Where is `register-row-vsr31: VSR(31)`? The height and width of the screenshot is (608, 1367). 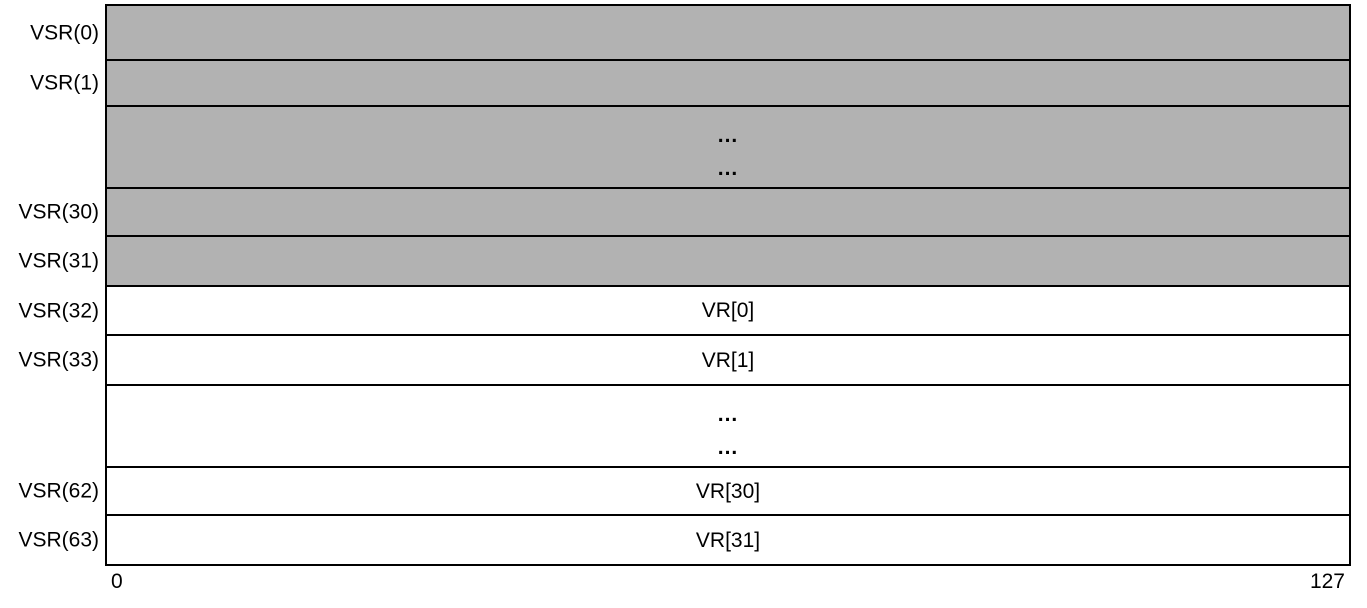
register-row-vsr31: VSR(31) is located at coordinates (683, 260).